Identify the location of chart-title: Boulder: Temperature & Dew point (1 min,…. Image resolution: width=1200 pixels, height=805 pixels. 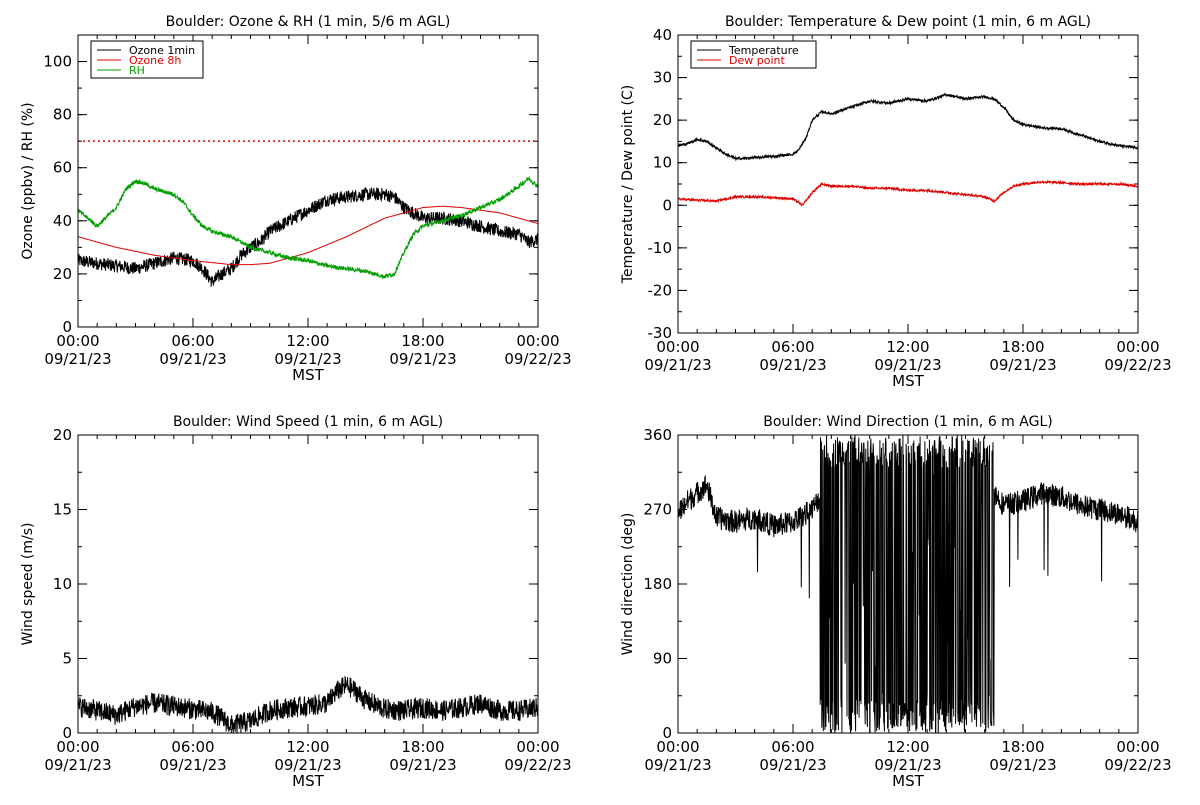
(908, 22).